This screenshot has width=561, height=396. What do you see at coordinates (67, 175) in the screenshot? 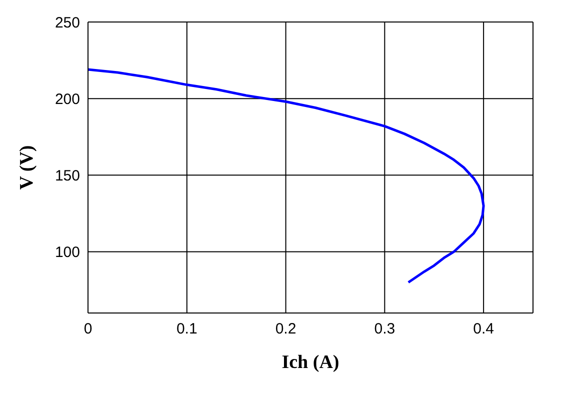
I see `y-tick-label: 150` at bounding box center [67, 175].